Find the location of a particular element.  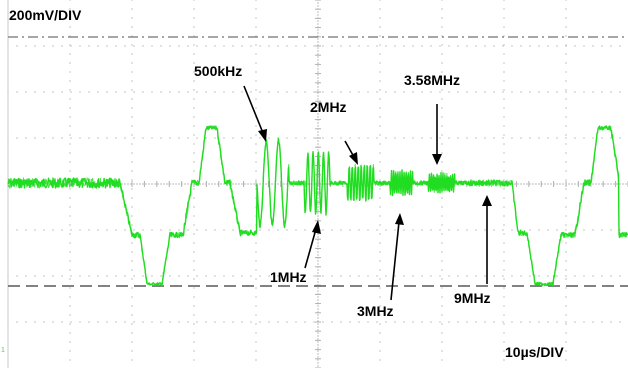

label-9mhz: 9MHz is located at coordinates (472, 298).